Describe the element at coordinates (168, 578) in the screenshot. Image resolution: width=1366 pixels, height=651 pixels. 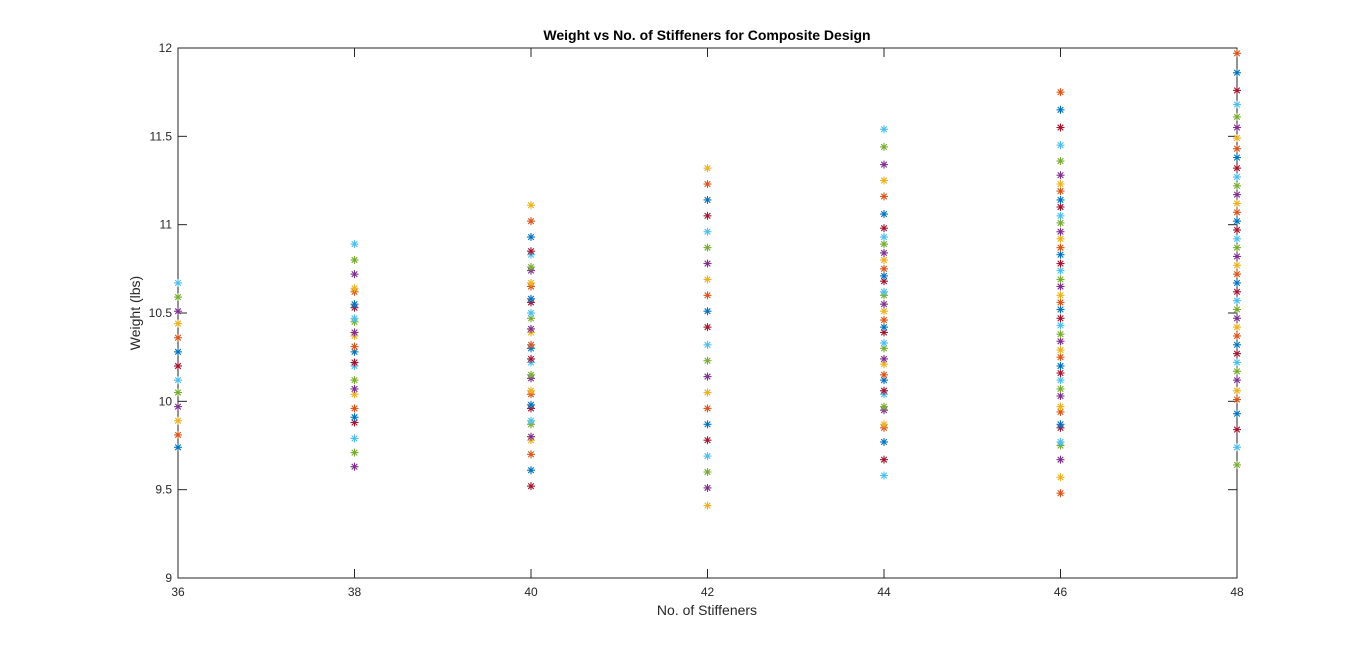
I see `y-tick-label: 9` at that location.